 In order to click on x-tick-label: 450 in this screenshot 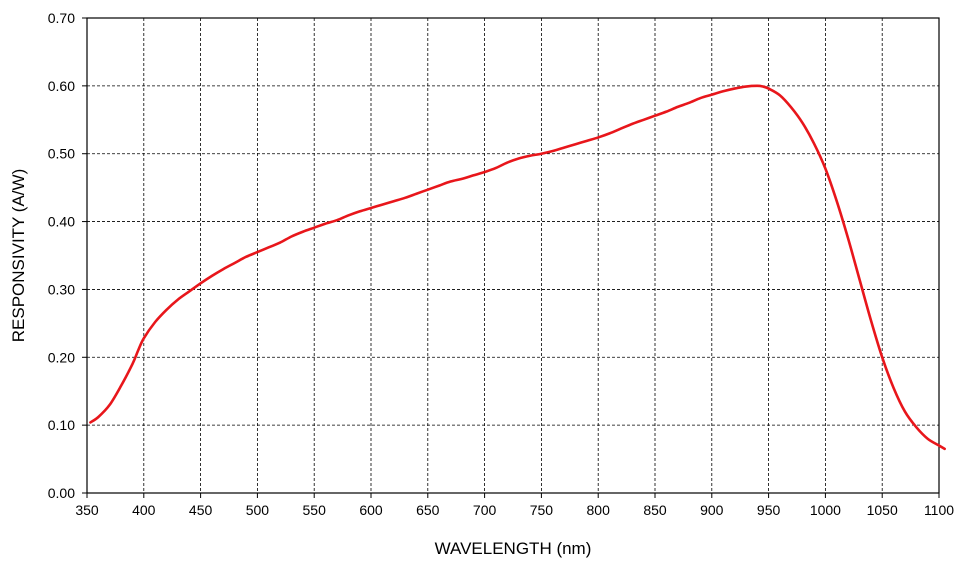, I will do `click(201, 510)`.